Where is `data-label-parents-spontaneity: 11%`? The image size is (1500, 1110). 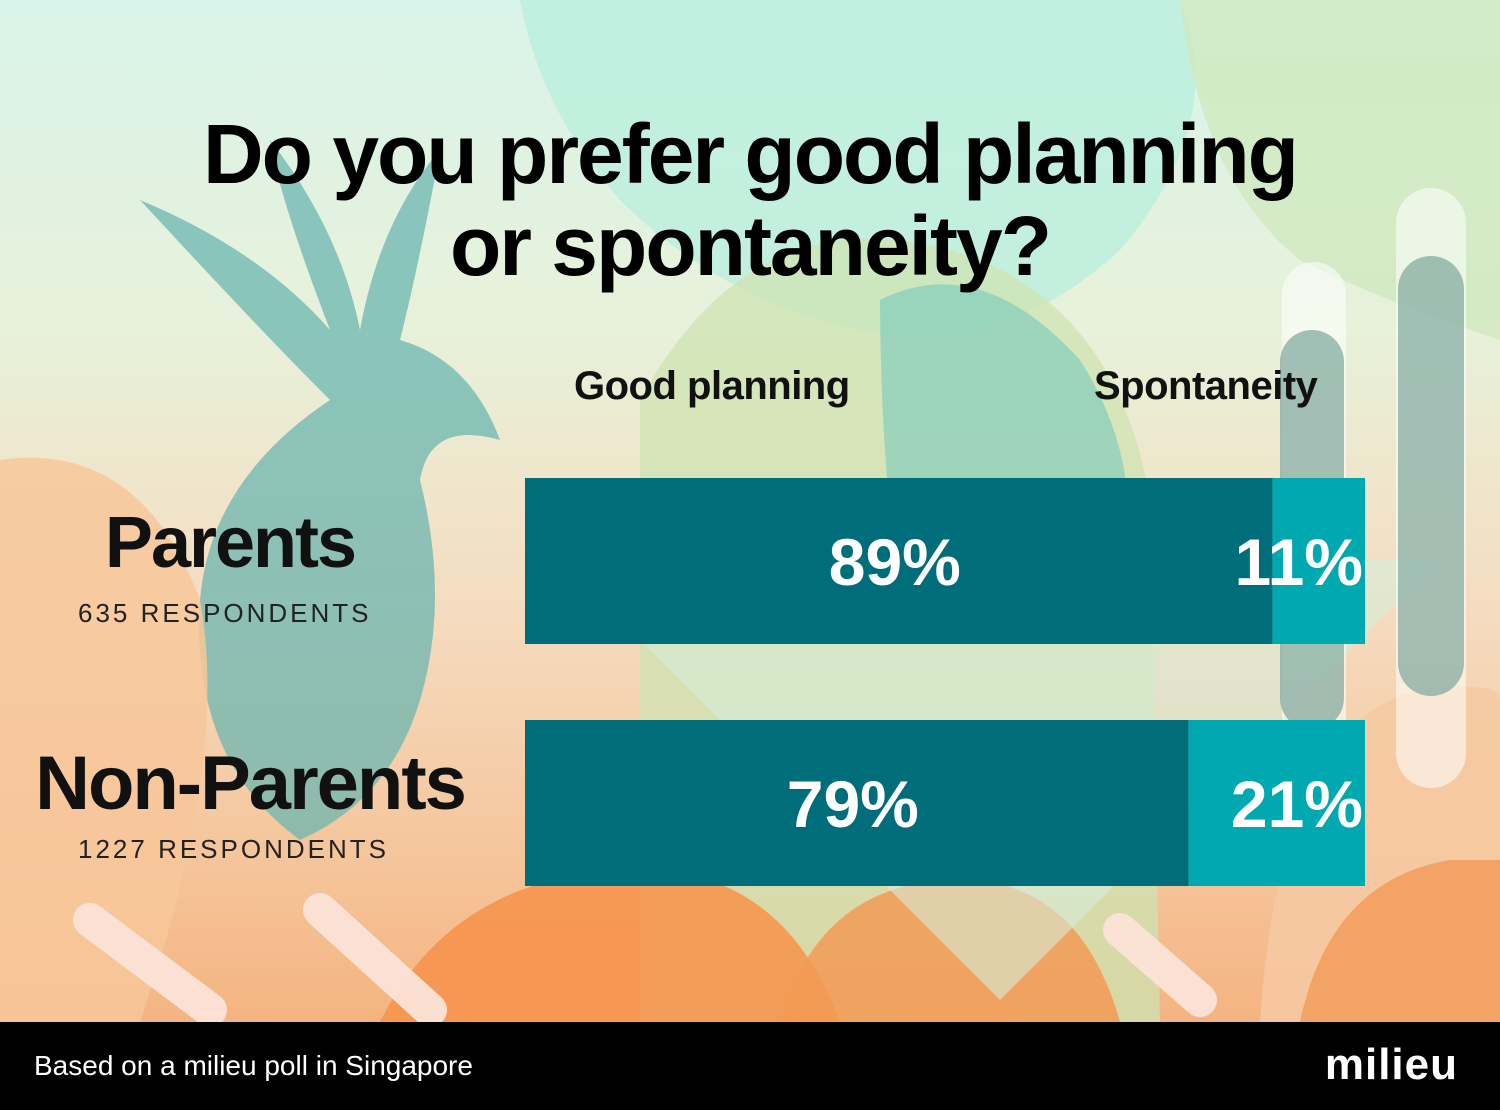 data-label-parents-spontaneity: 11% is located at coordinates (1299, 562).